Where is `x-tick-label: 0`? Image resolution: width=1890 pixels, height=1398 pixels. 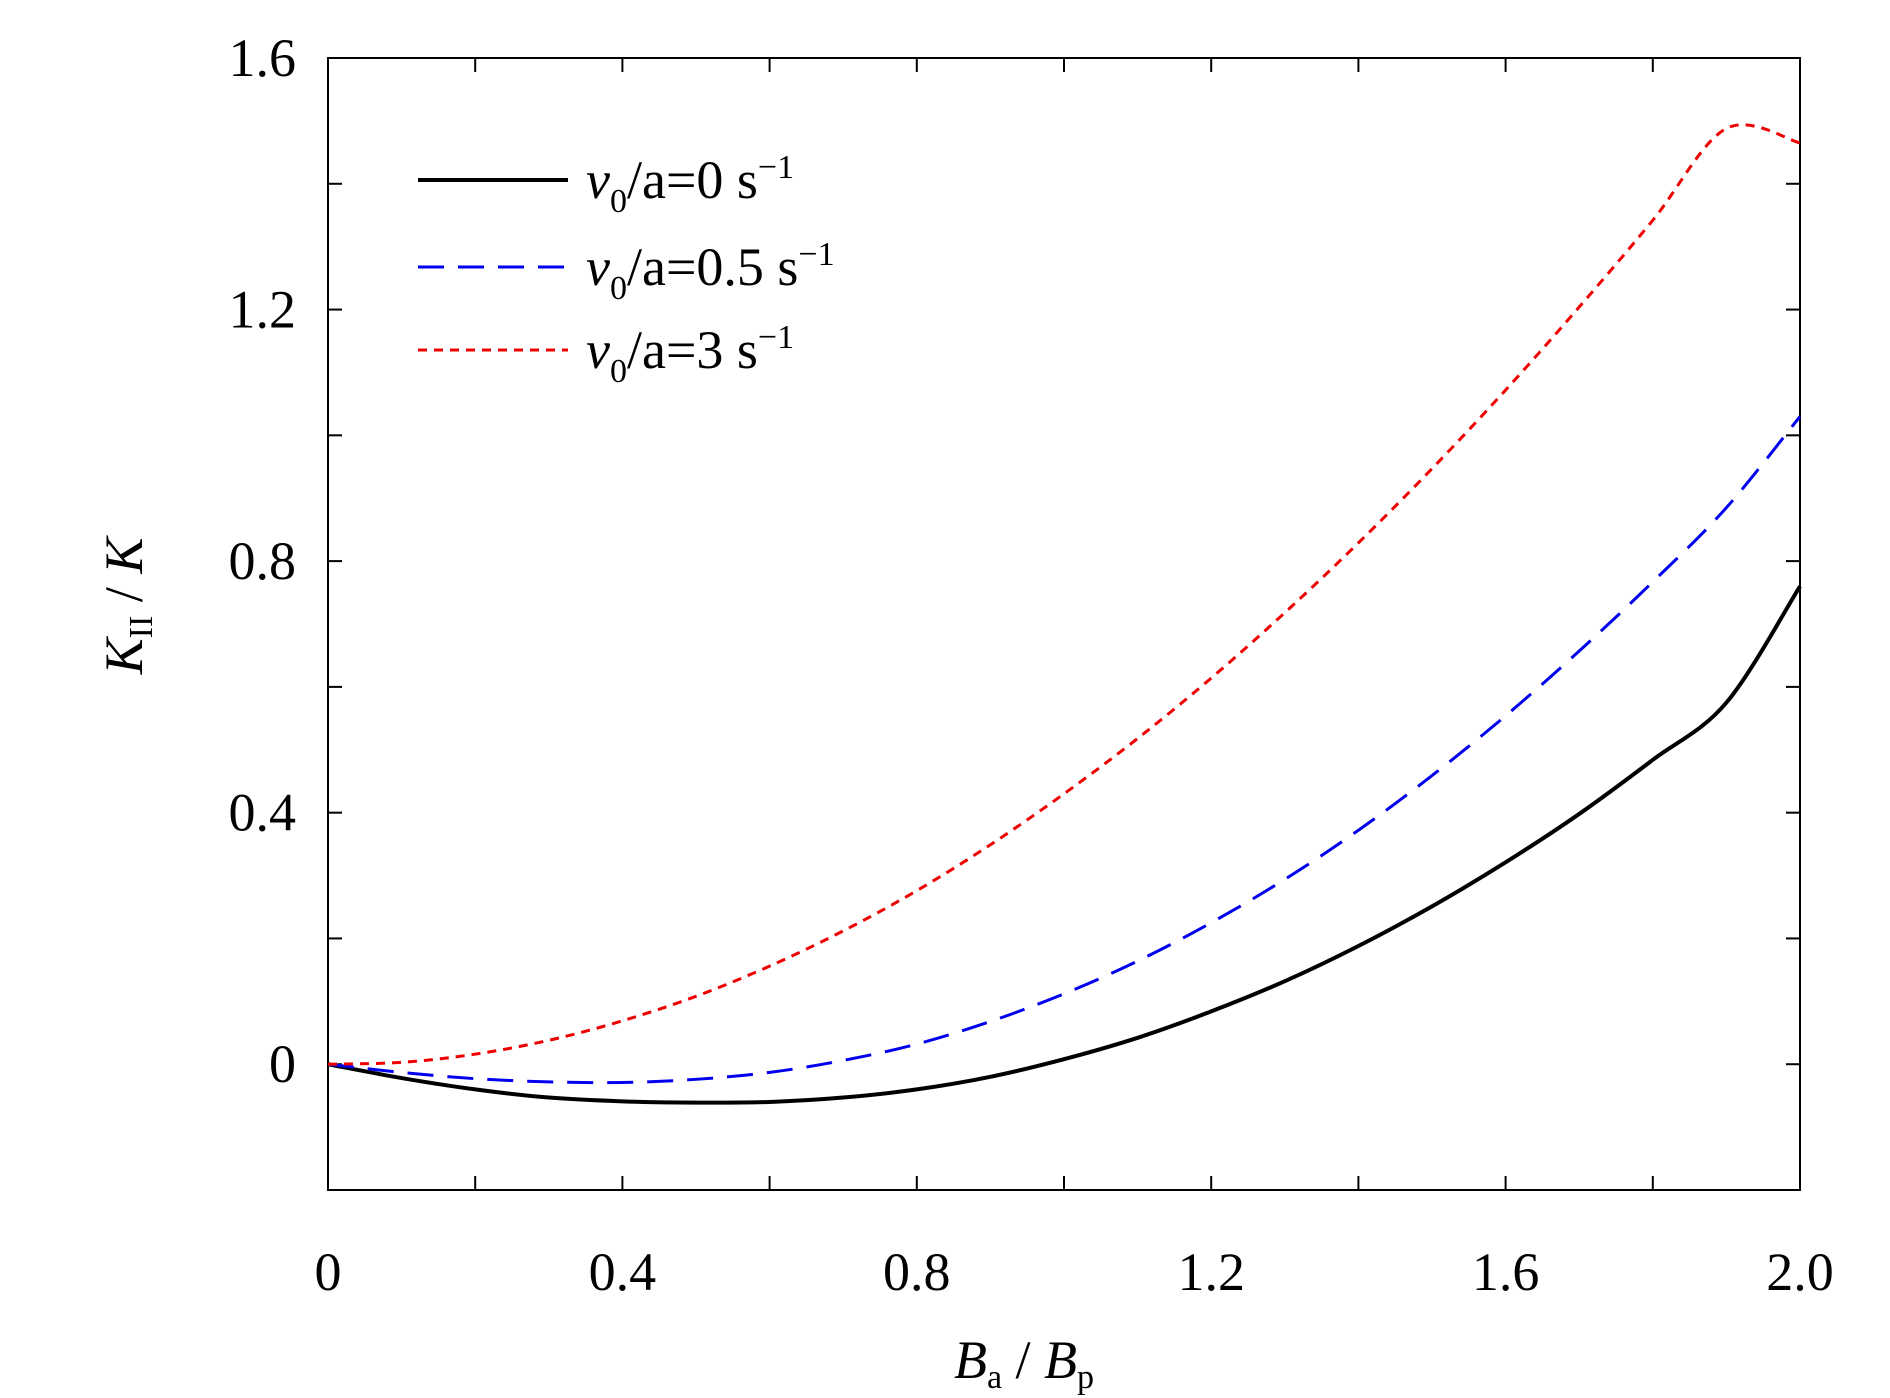 x-tick-label: 0 is located at coordinates (328, 1272).